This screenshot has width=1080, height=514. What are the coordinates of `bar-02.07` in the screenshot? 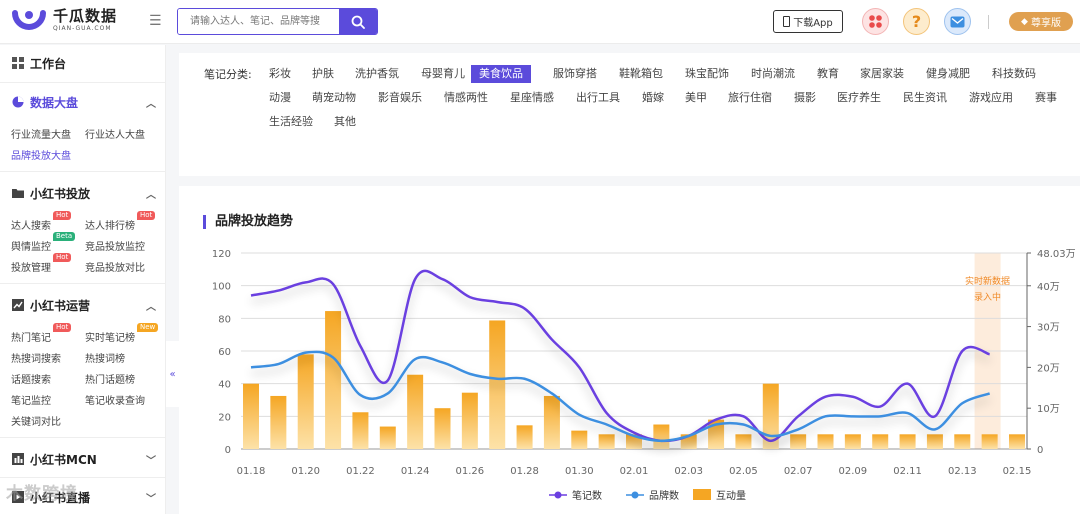 It's located at (798, 441).